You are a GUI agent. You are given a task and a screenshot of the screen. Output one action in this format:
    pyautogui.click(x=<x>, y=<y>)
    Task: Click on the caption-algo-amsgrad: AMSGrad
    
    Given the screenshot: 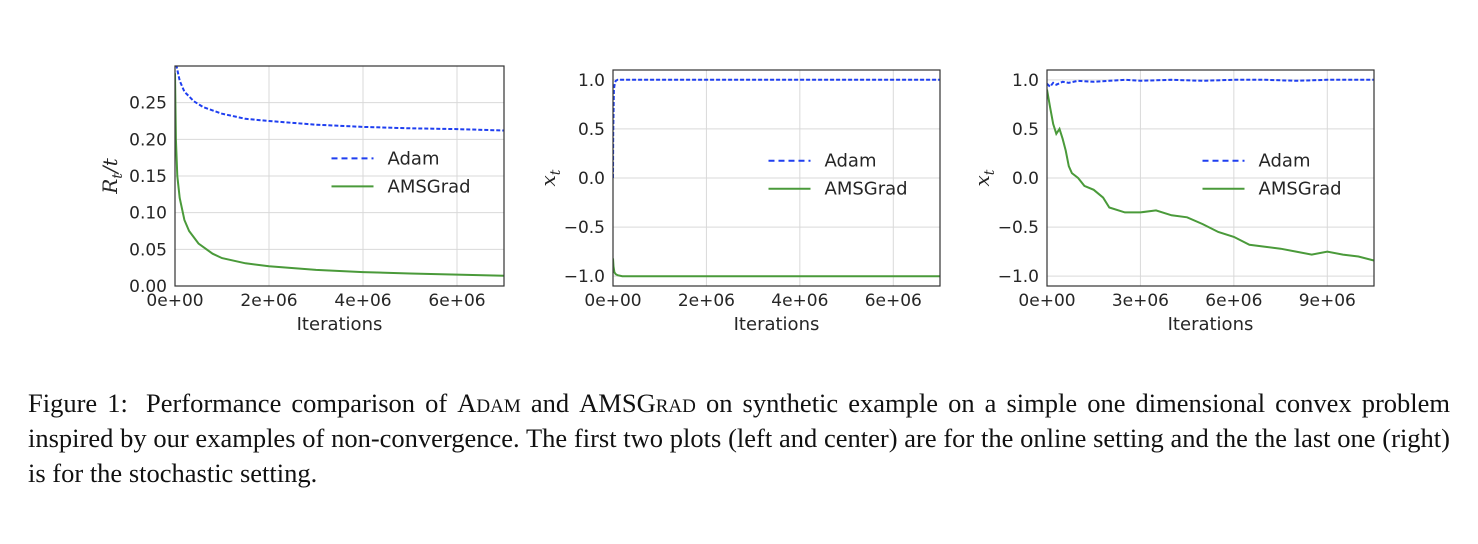 What is the action you would take?
    pyautogui.click(x=637, y=403)
    